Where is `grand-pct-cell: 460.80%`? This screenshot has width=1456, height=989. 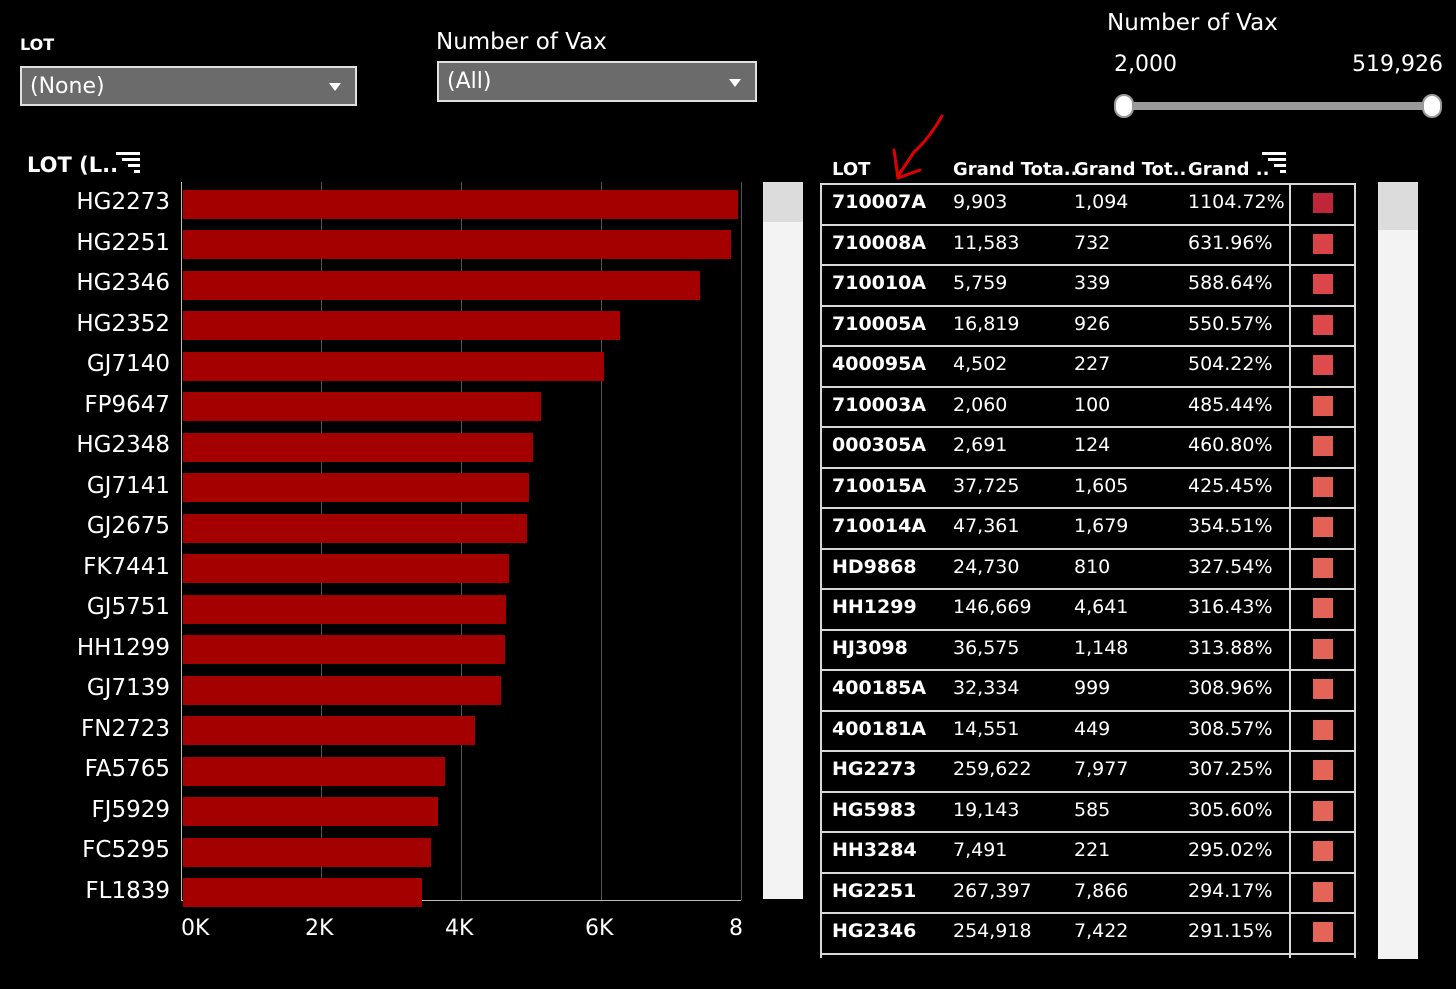
grand-pct-cell: 460.80% is located at coordinates (1230, 445).